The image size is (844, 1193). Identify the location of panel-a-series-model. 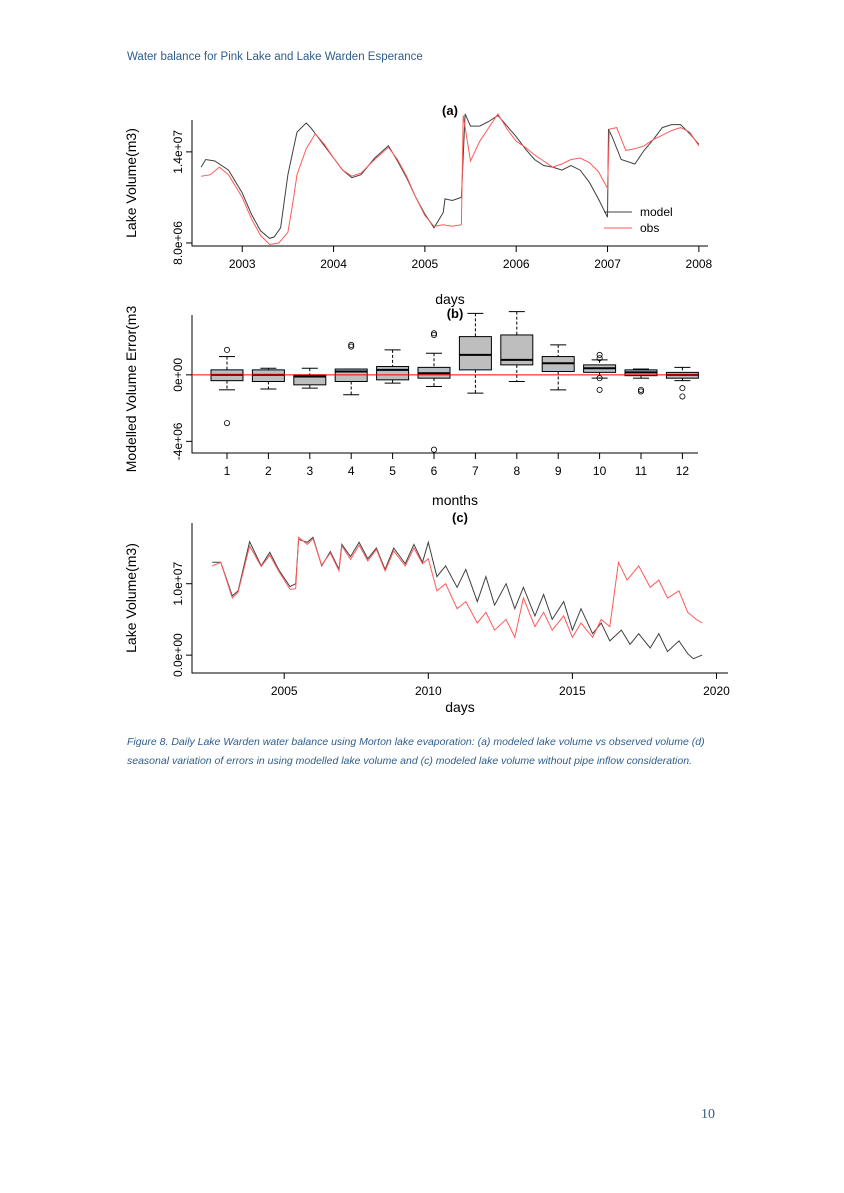
(450, 176).